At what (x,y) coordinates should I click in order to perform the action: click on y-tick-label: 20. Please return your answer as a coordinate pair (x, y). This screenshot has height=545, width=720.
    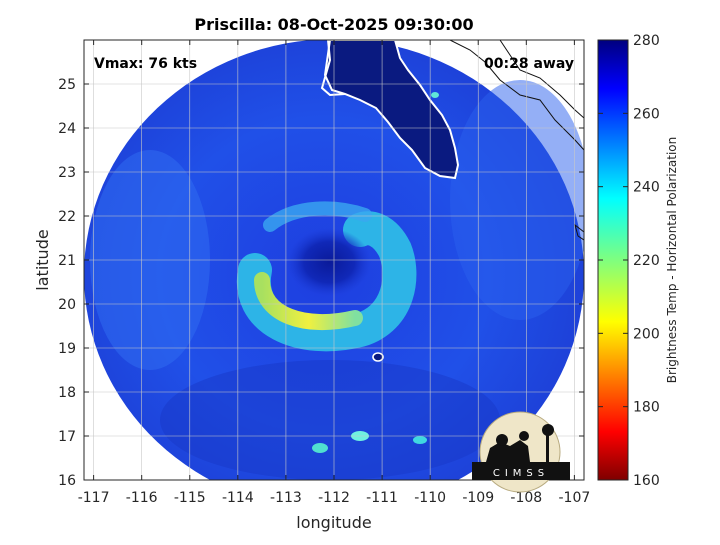
    Looking at the image, I should click on (67, 305).